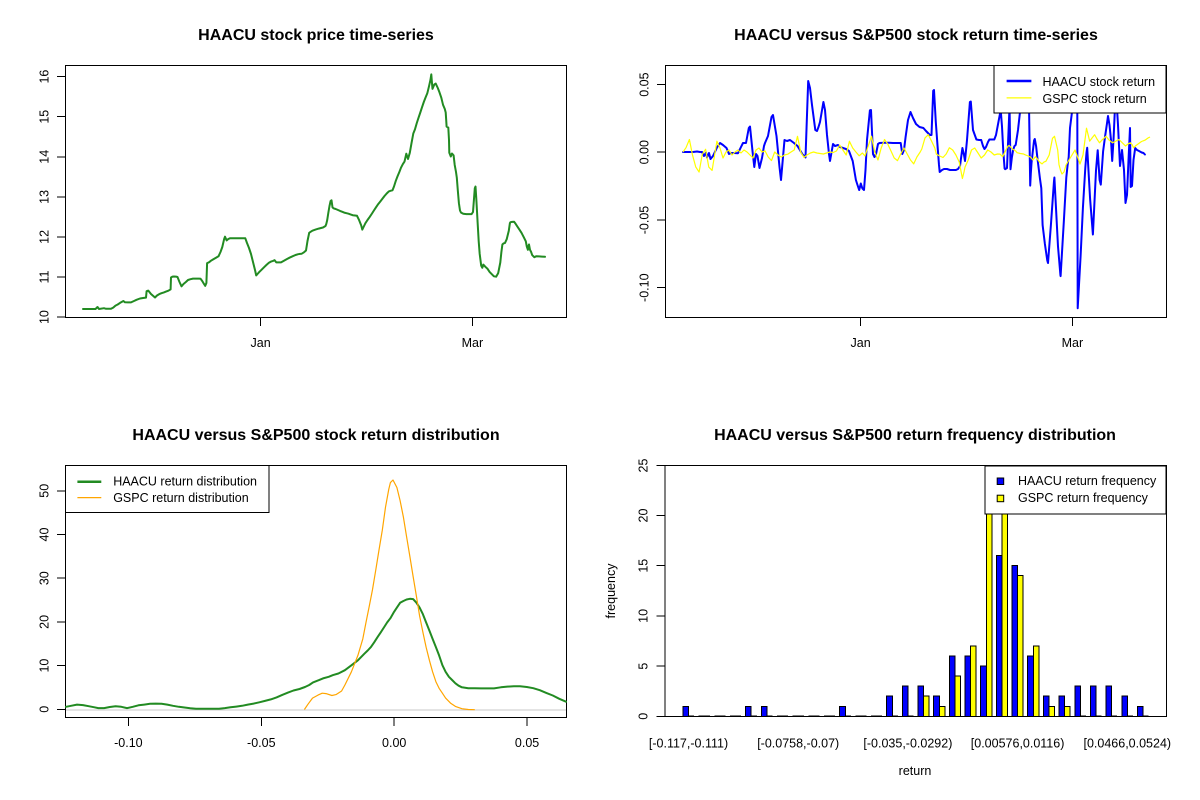 This screenshot has height=800, width=1200. Describe the element at coordinates (45, 578) in the screenshot. I see `svg-text: 30` at that location.